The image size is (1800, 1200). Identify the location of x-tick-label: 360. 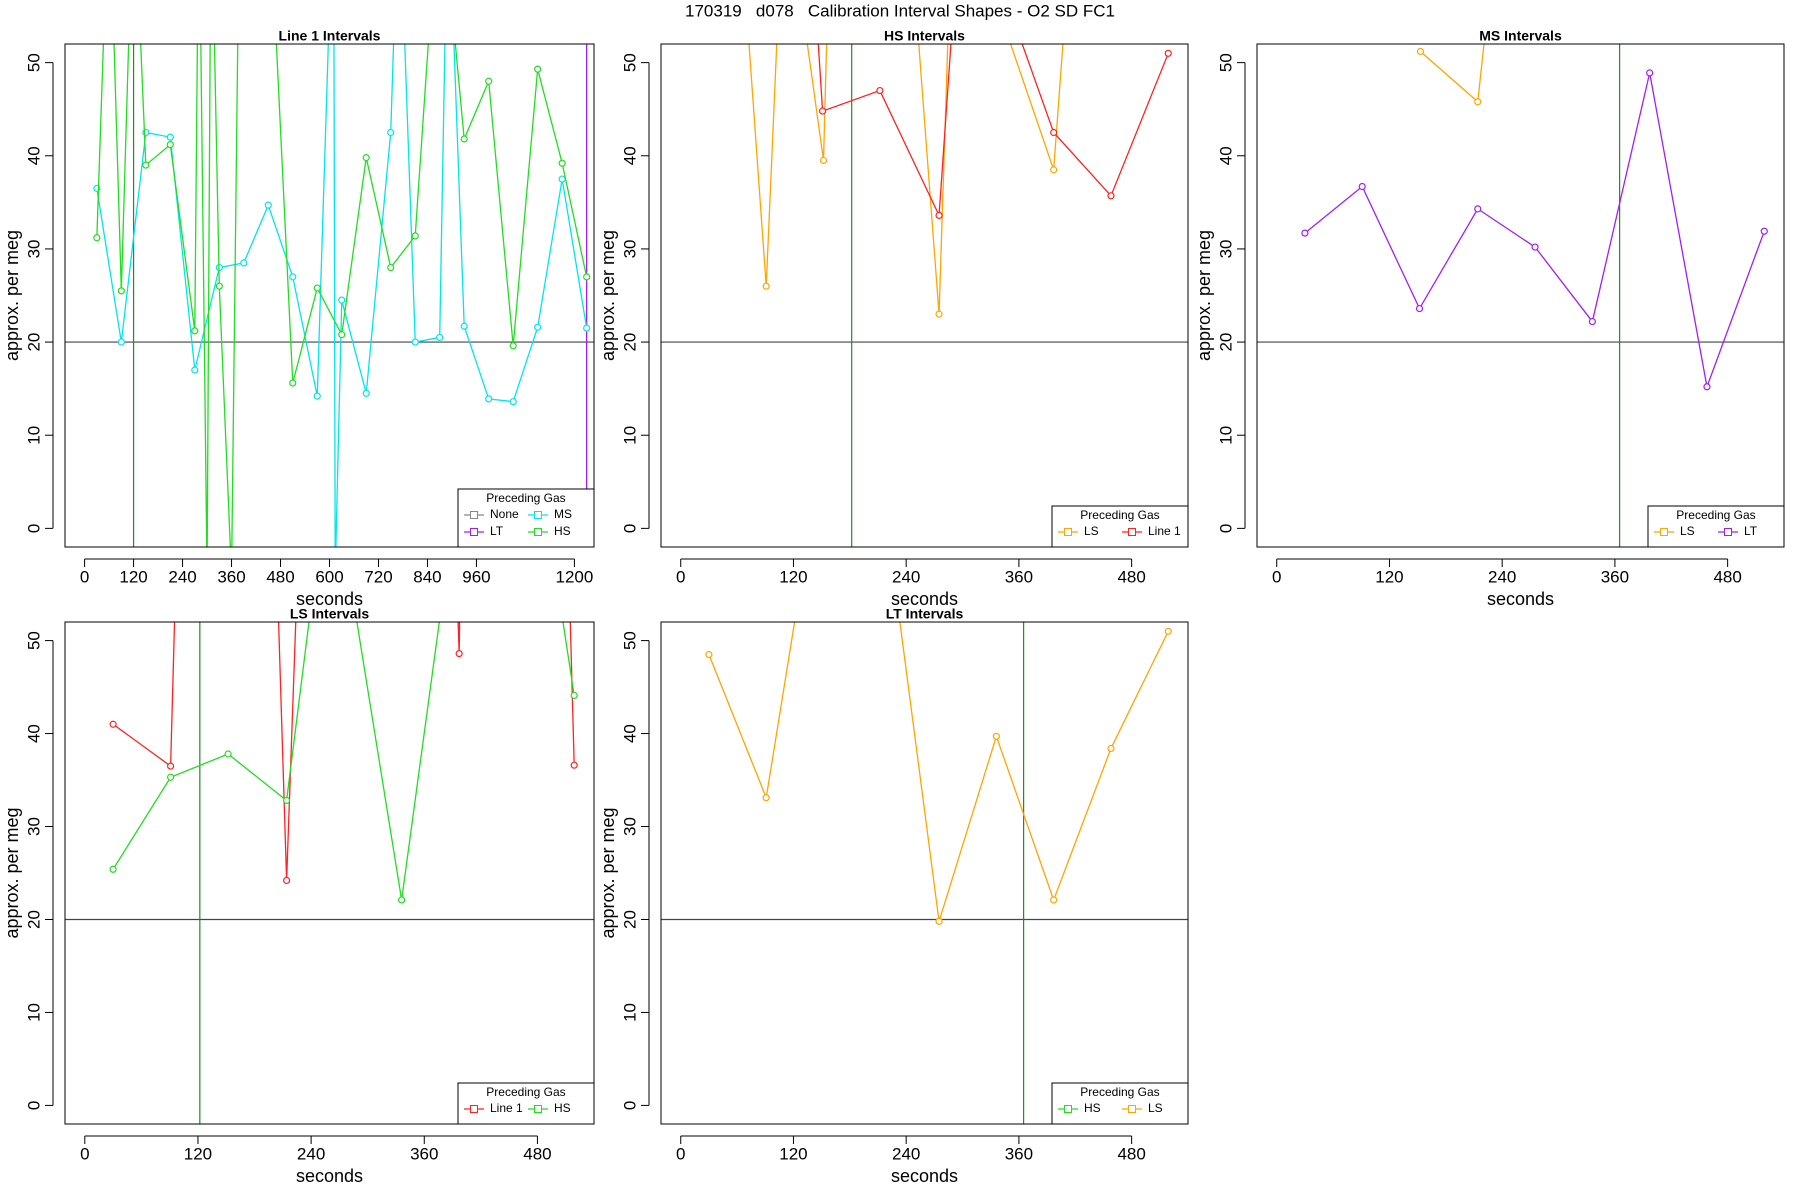
(424, 1153).